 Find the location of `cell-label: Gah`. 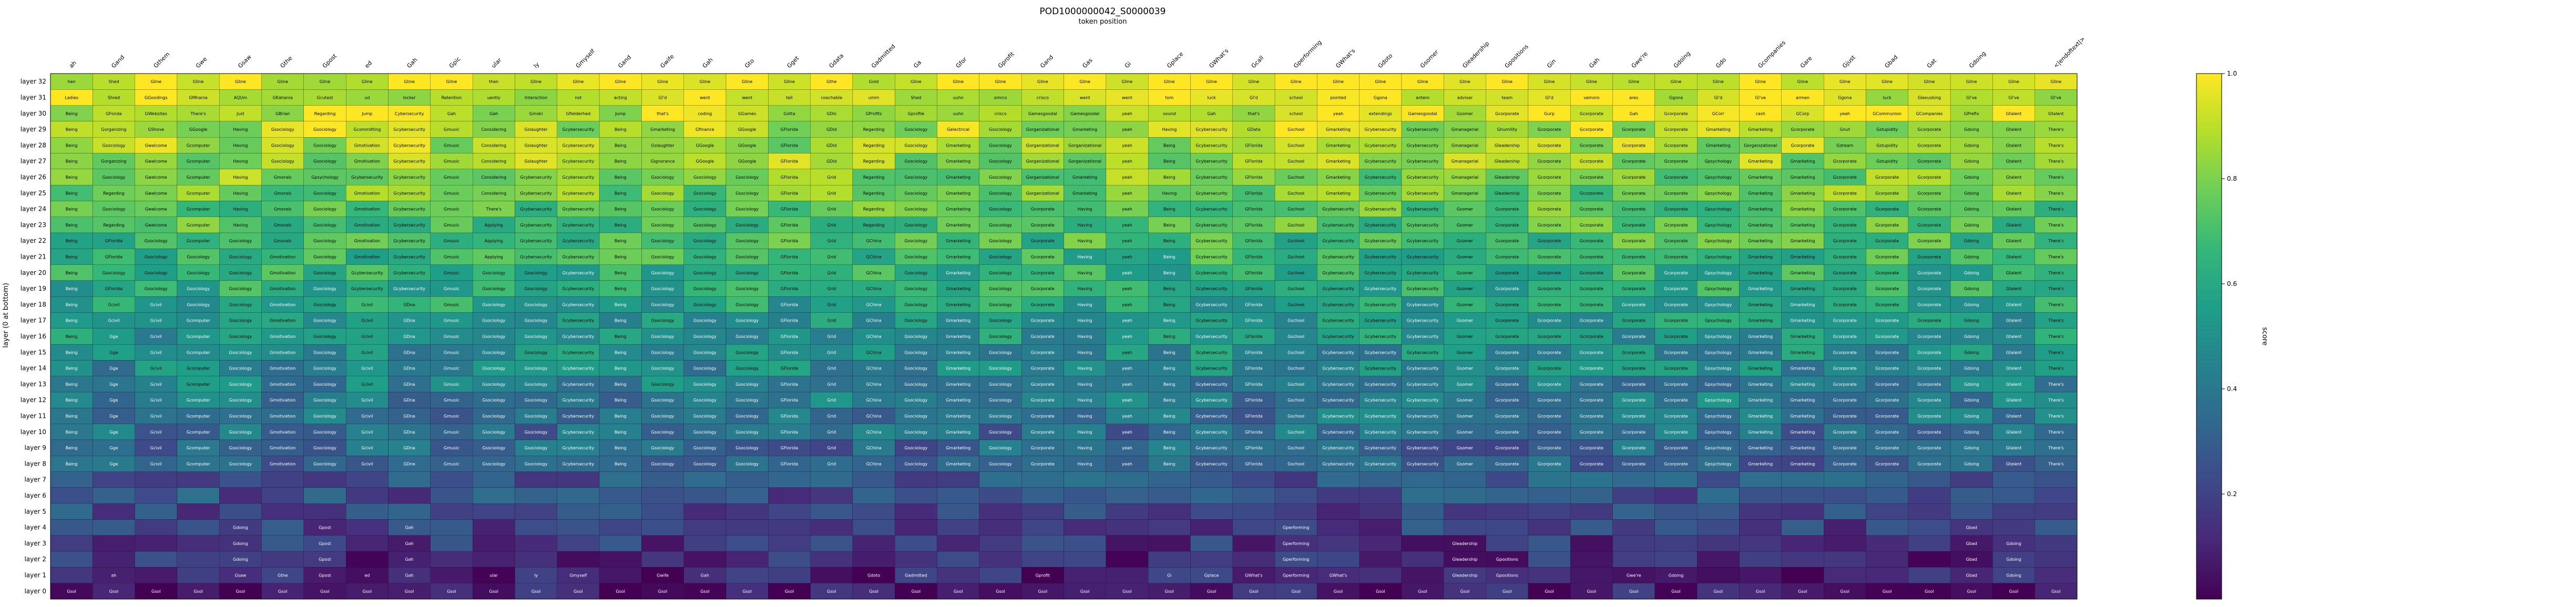

cell-label: Gah is located at coordinates (705, 575).